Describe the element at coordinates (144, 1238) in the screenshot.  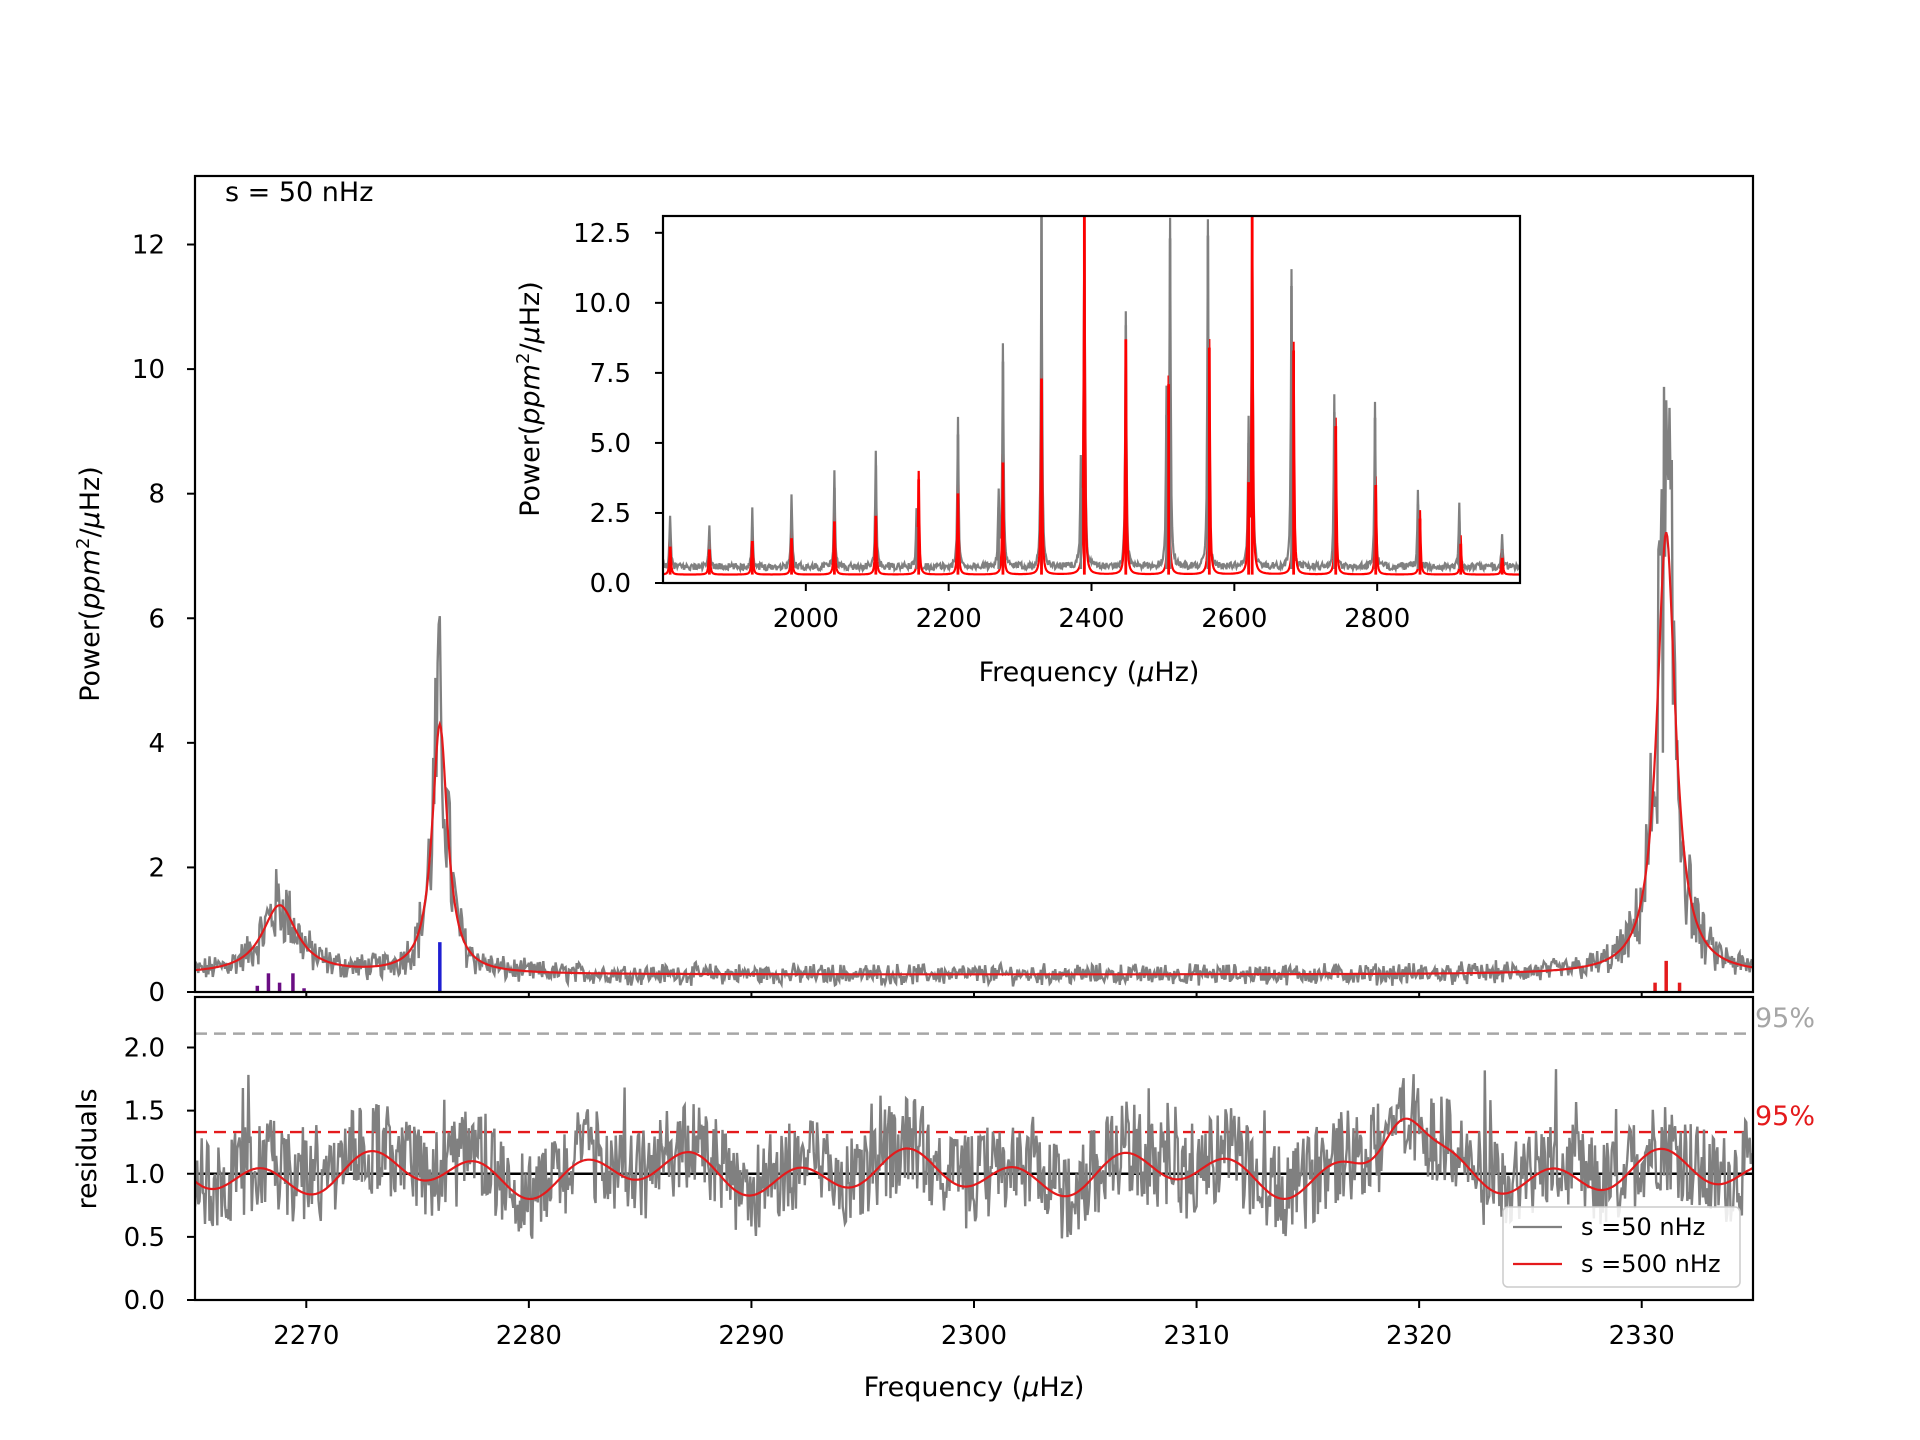
I see `residuals-ytick-label-0.5: 0.5` at that location.